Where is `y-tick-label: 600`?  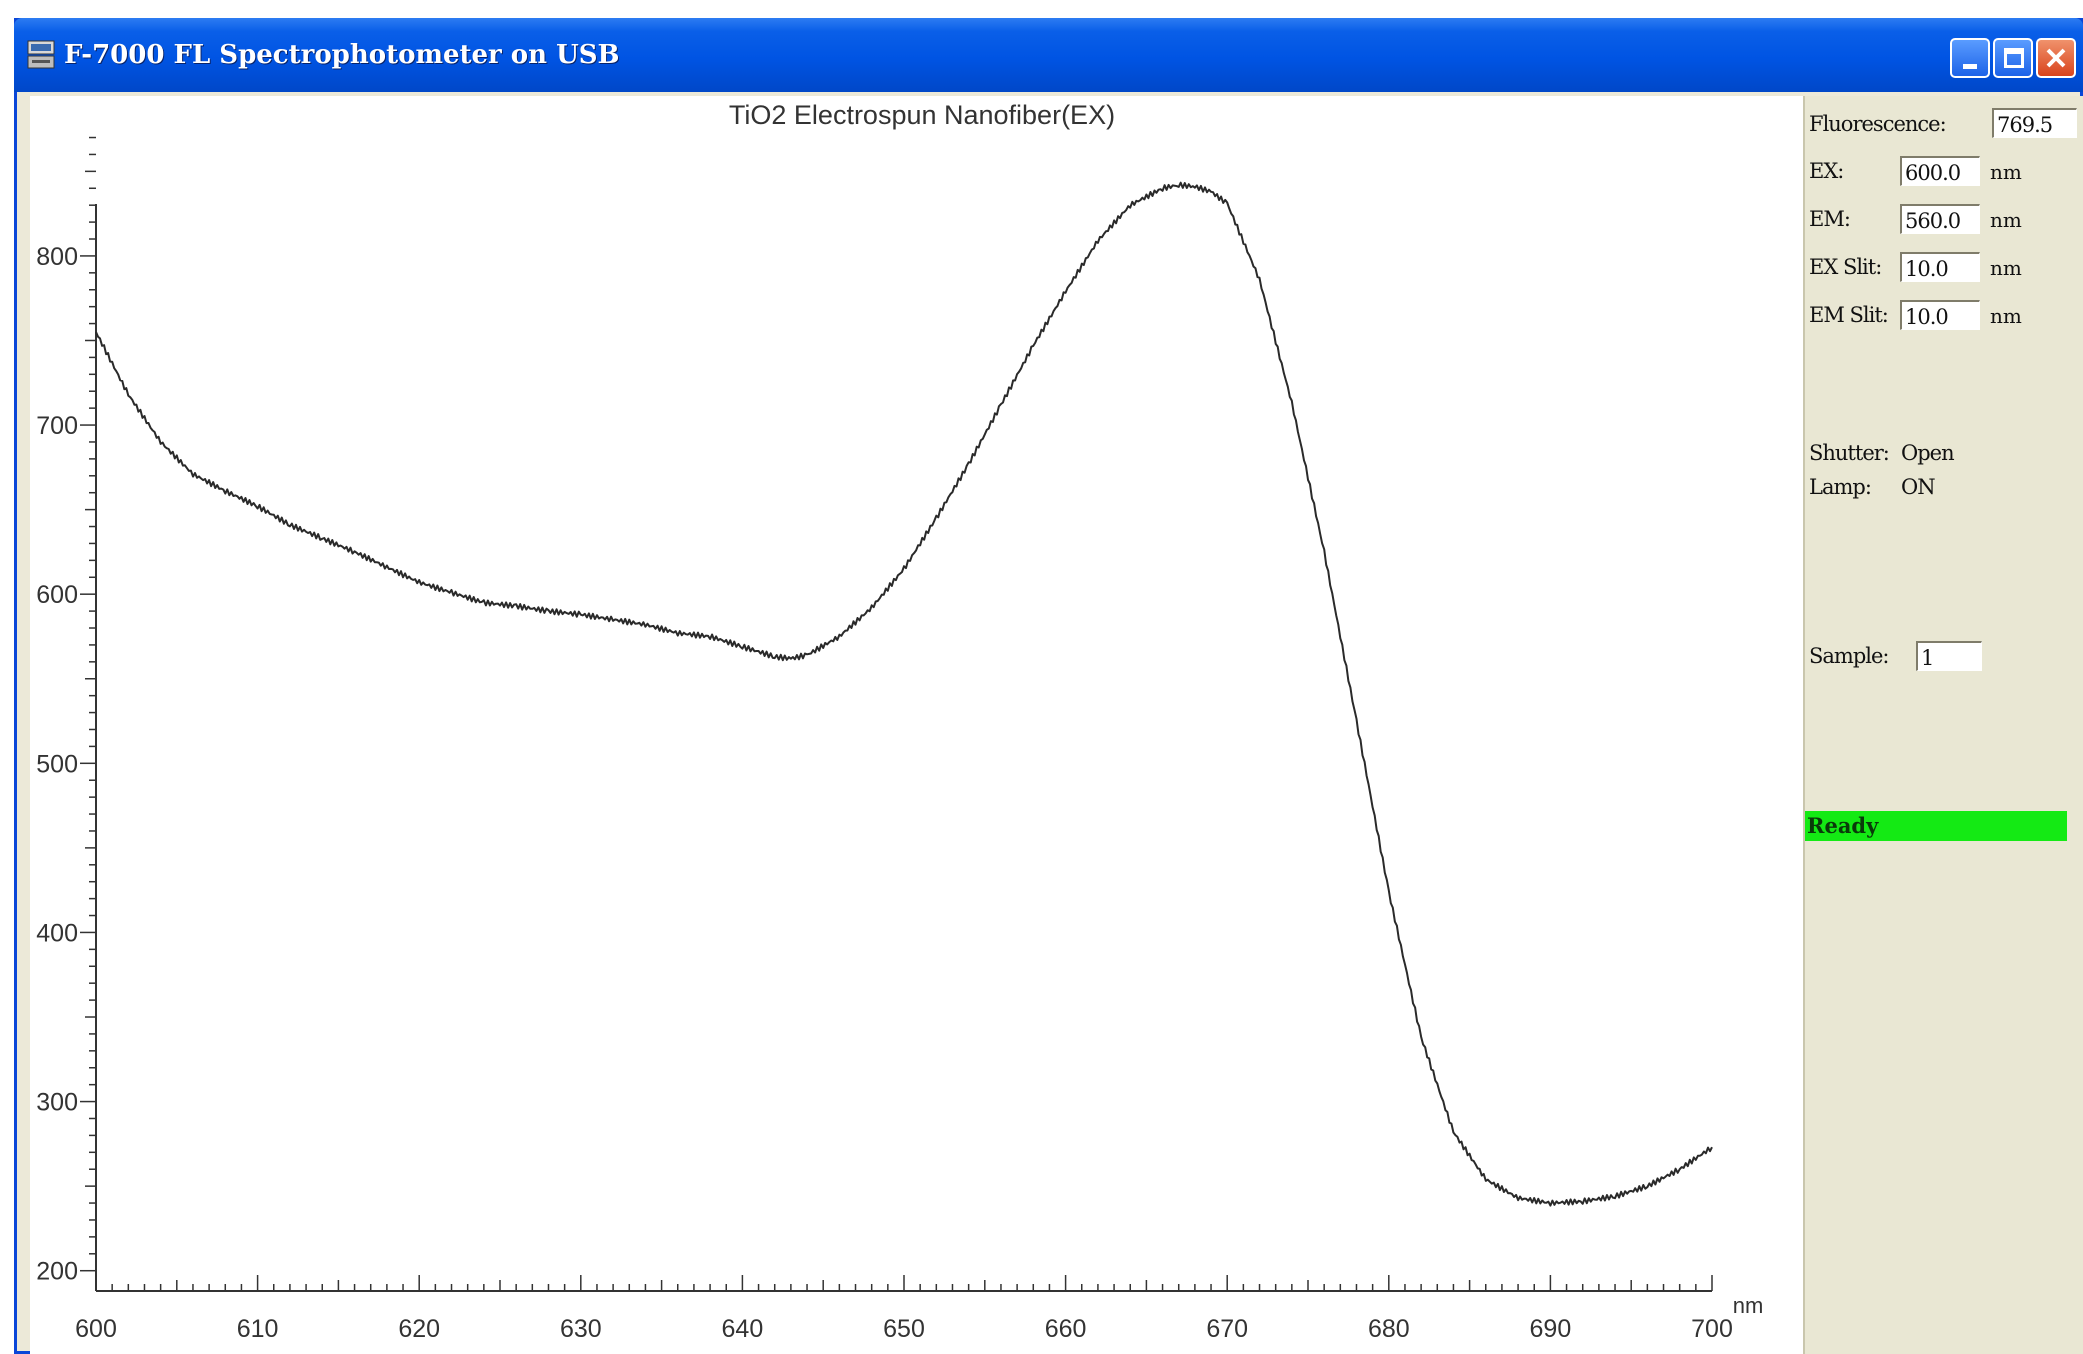
y-tick-label: 600 is located at coordinates (57, 595).